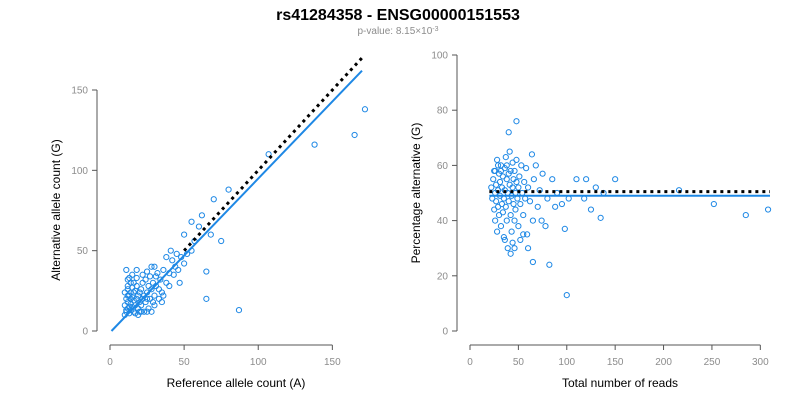 The width and height of the screenshot is (800, 400). I want to click on chart-subtitle: p-value: 8.15×10-3, so click(397, 32).